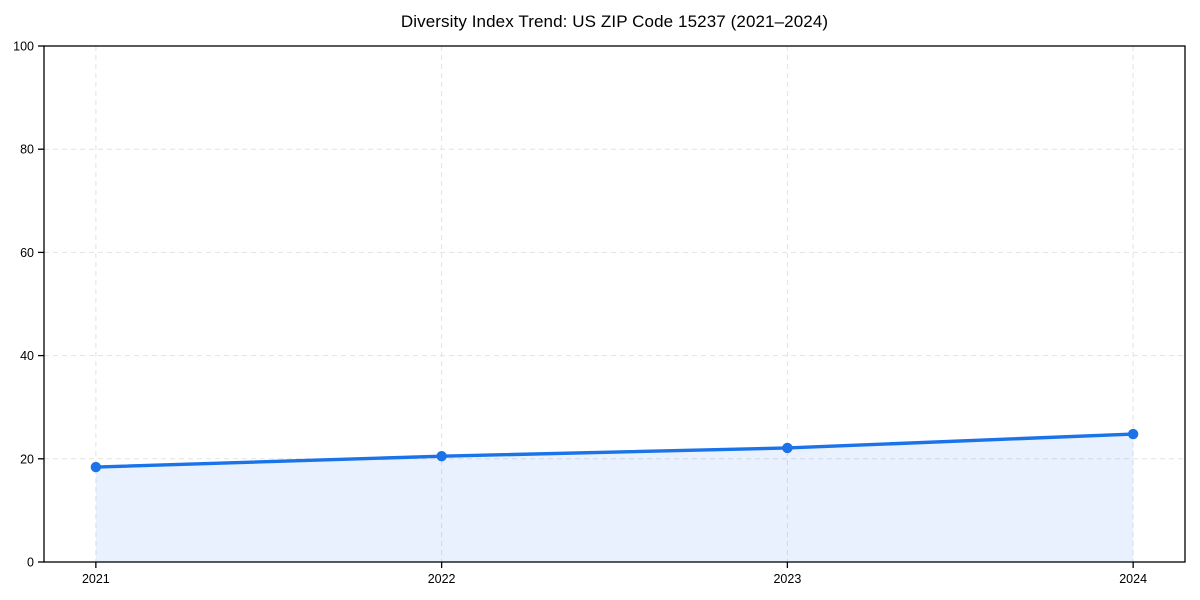  Describe the element at coordinates (23, 47) in the screenshot. I see `y-tick-label: 100` at that location.